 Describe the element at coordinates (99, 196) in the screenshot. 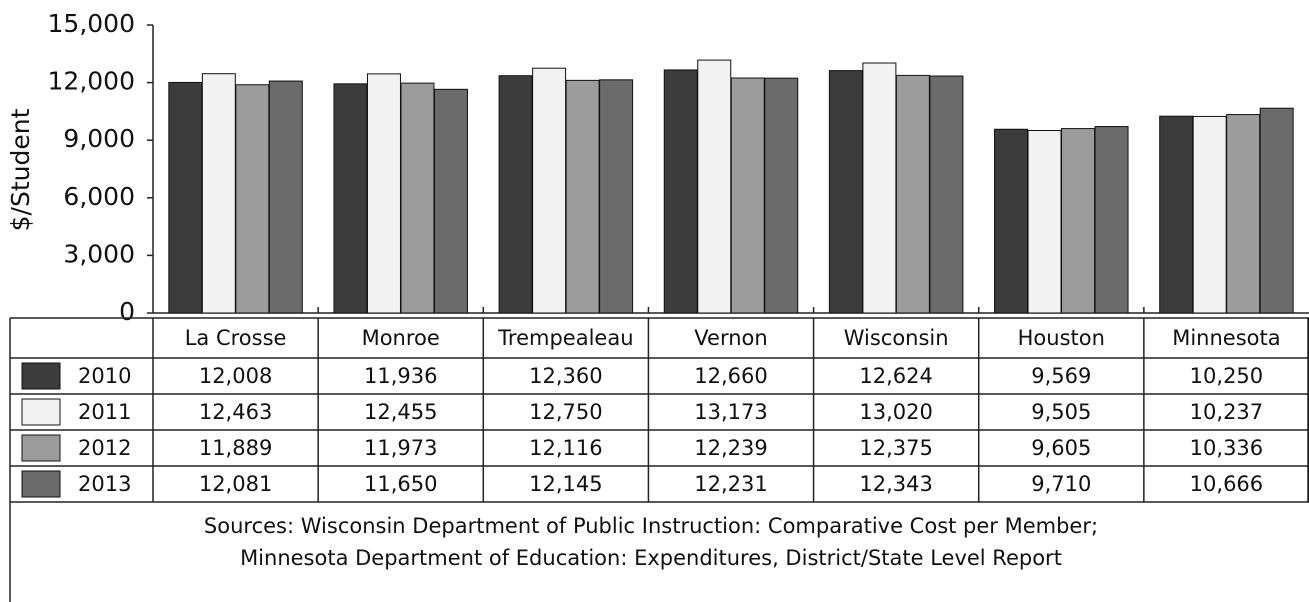

I see `y-tick-label: 6,000` at that location.